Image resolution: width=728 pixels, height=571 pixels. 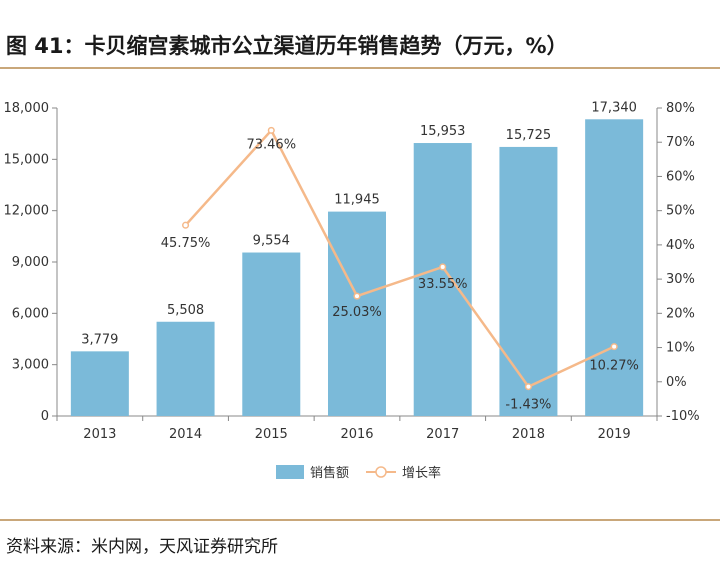 What do you see at coordinates (186, 243) in the screenshot?
I see `growth-rate-label: 45.75%` at bounding box center [186, 243].